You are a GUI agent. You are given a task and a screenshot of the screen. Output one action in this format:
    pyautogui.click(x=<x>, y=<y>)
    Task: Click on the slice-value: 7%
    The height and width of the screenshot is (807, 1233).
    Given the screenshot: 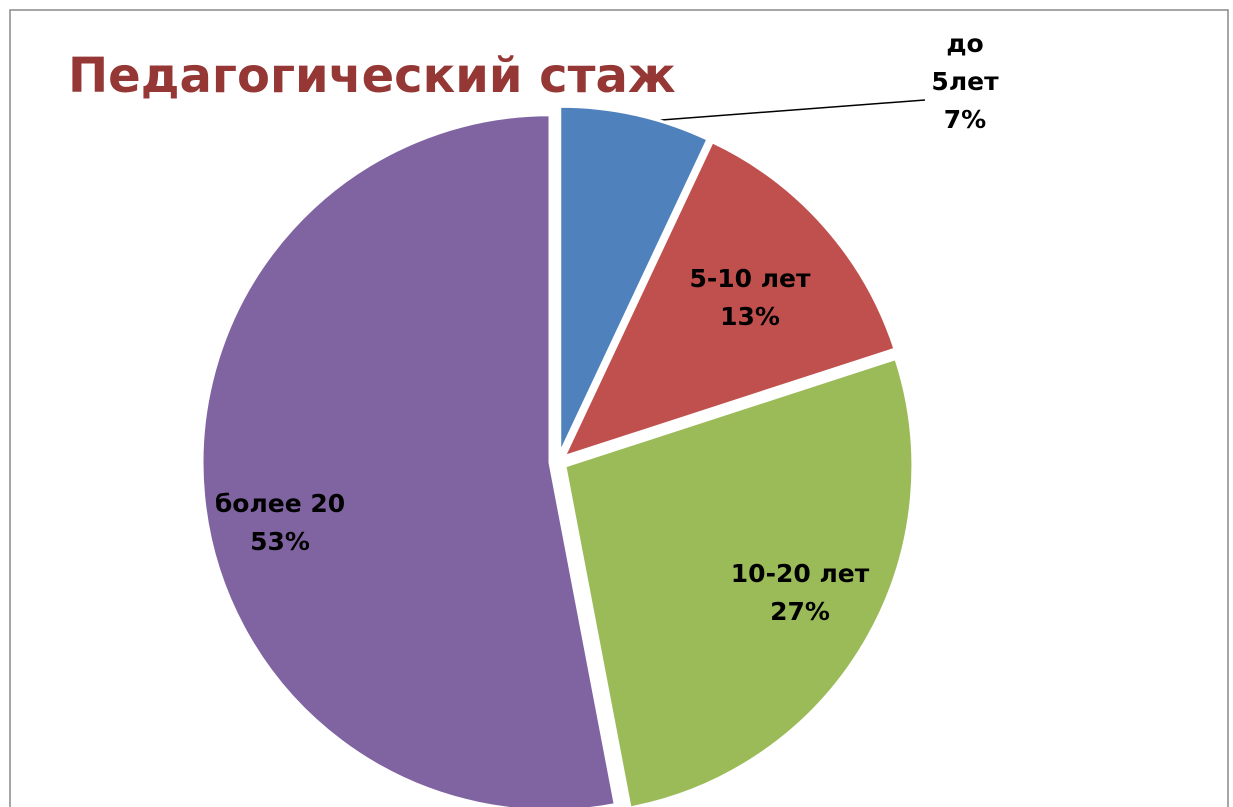 What is the action you would take?
    pyautogui.click(x=965, y=119)
    